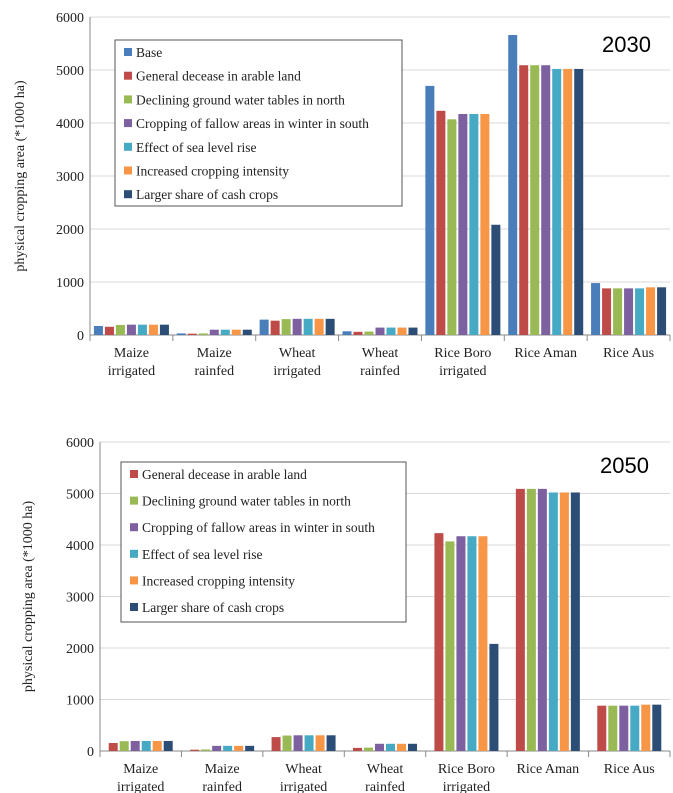 This screenshot has height=793, width=673. I want to click on legend-entry: Effect of sea level rise, so click(202, 554).